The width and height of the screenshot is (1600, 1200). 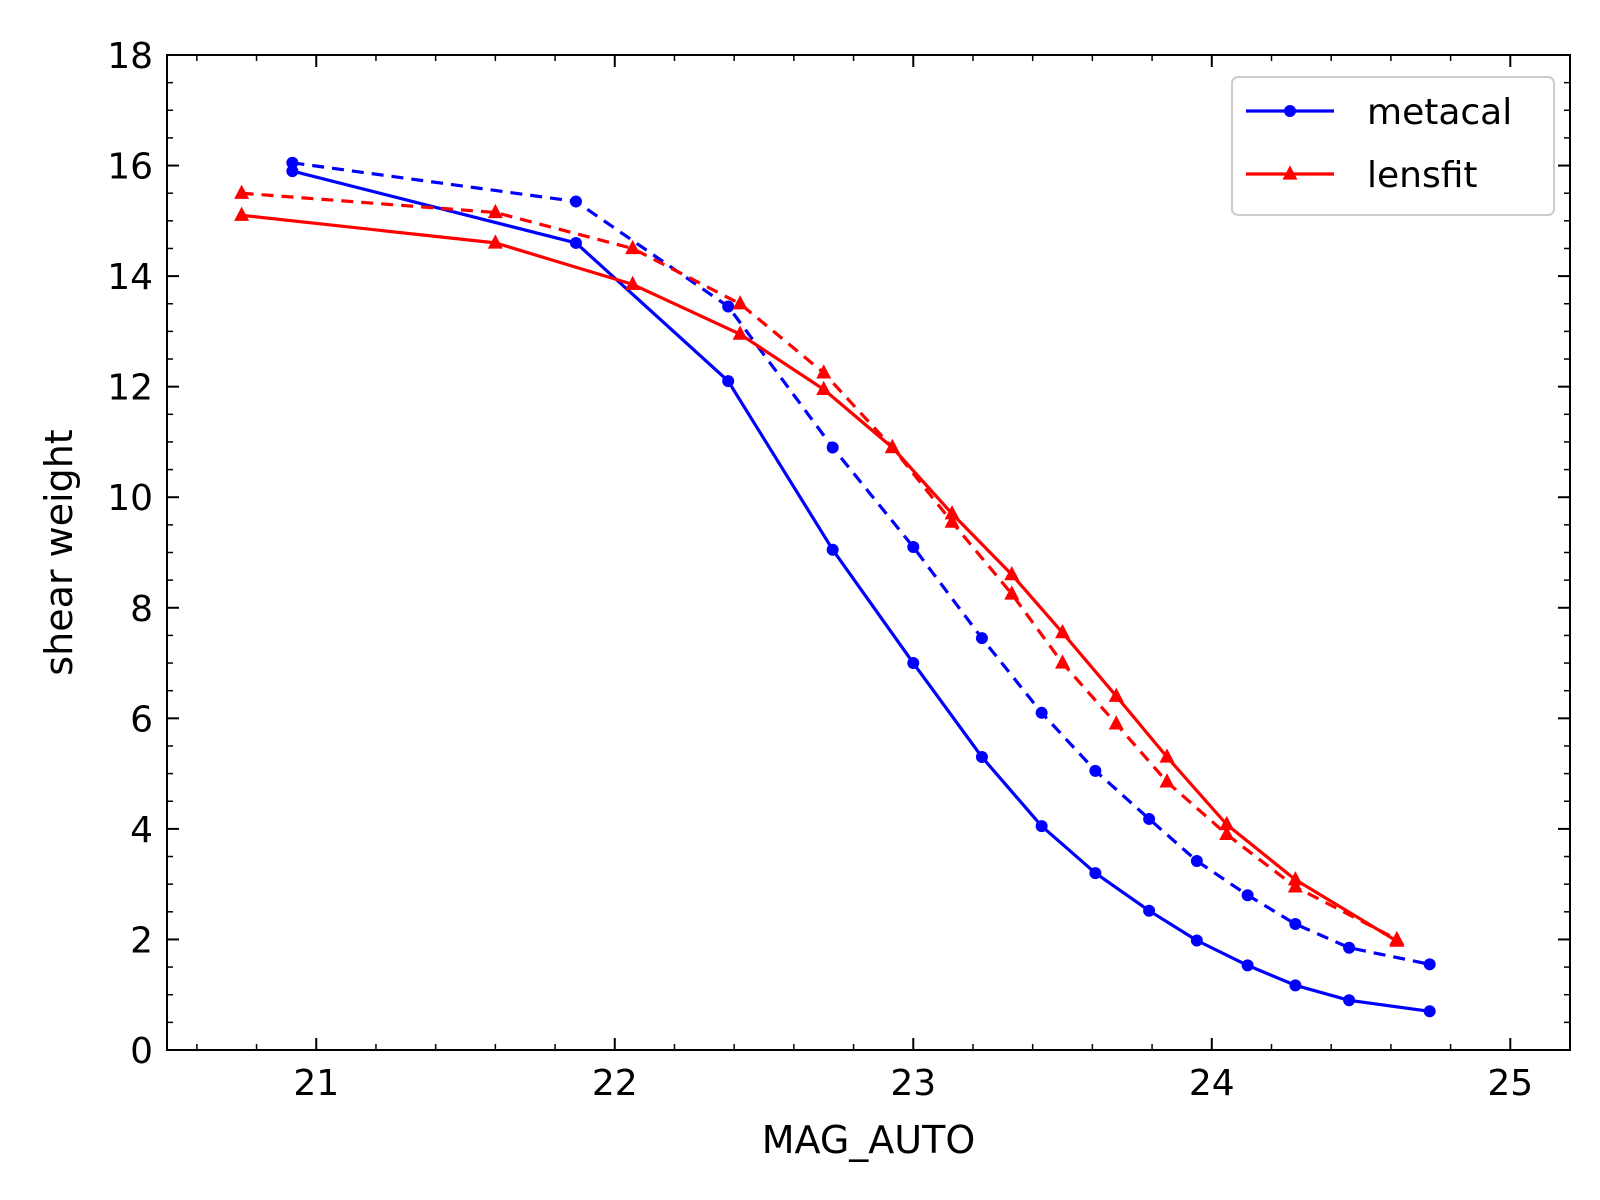 What do you see at coordinates (615, 1083) in the screenshot?
I see `x-tick-label: 22` at bounding box center [615, 1083].